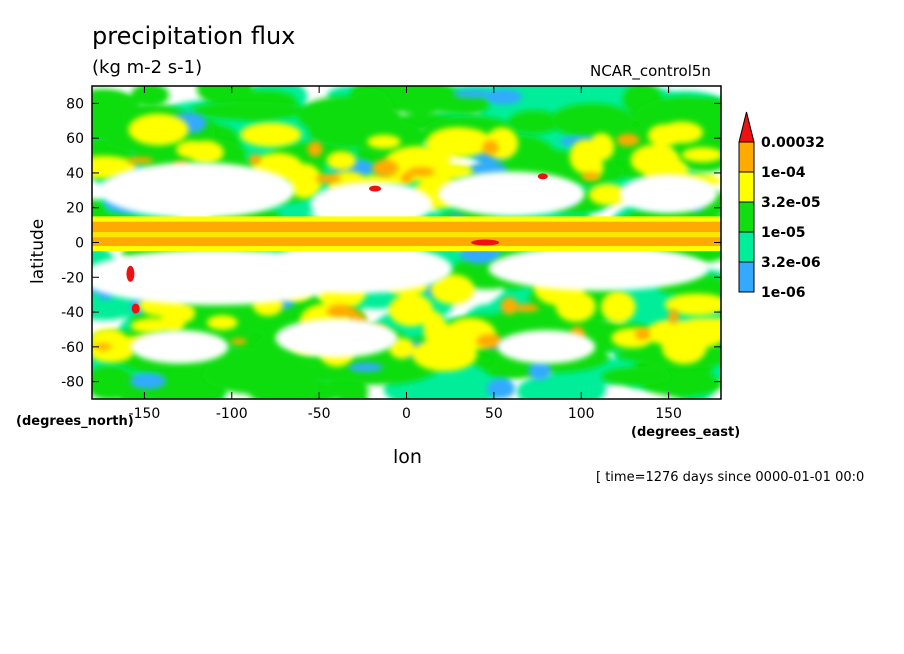 This screenshot has height=654, width=904. I want to click on y-tick-label: -80, so click(72, 383).